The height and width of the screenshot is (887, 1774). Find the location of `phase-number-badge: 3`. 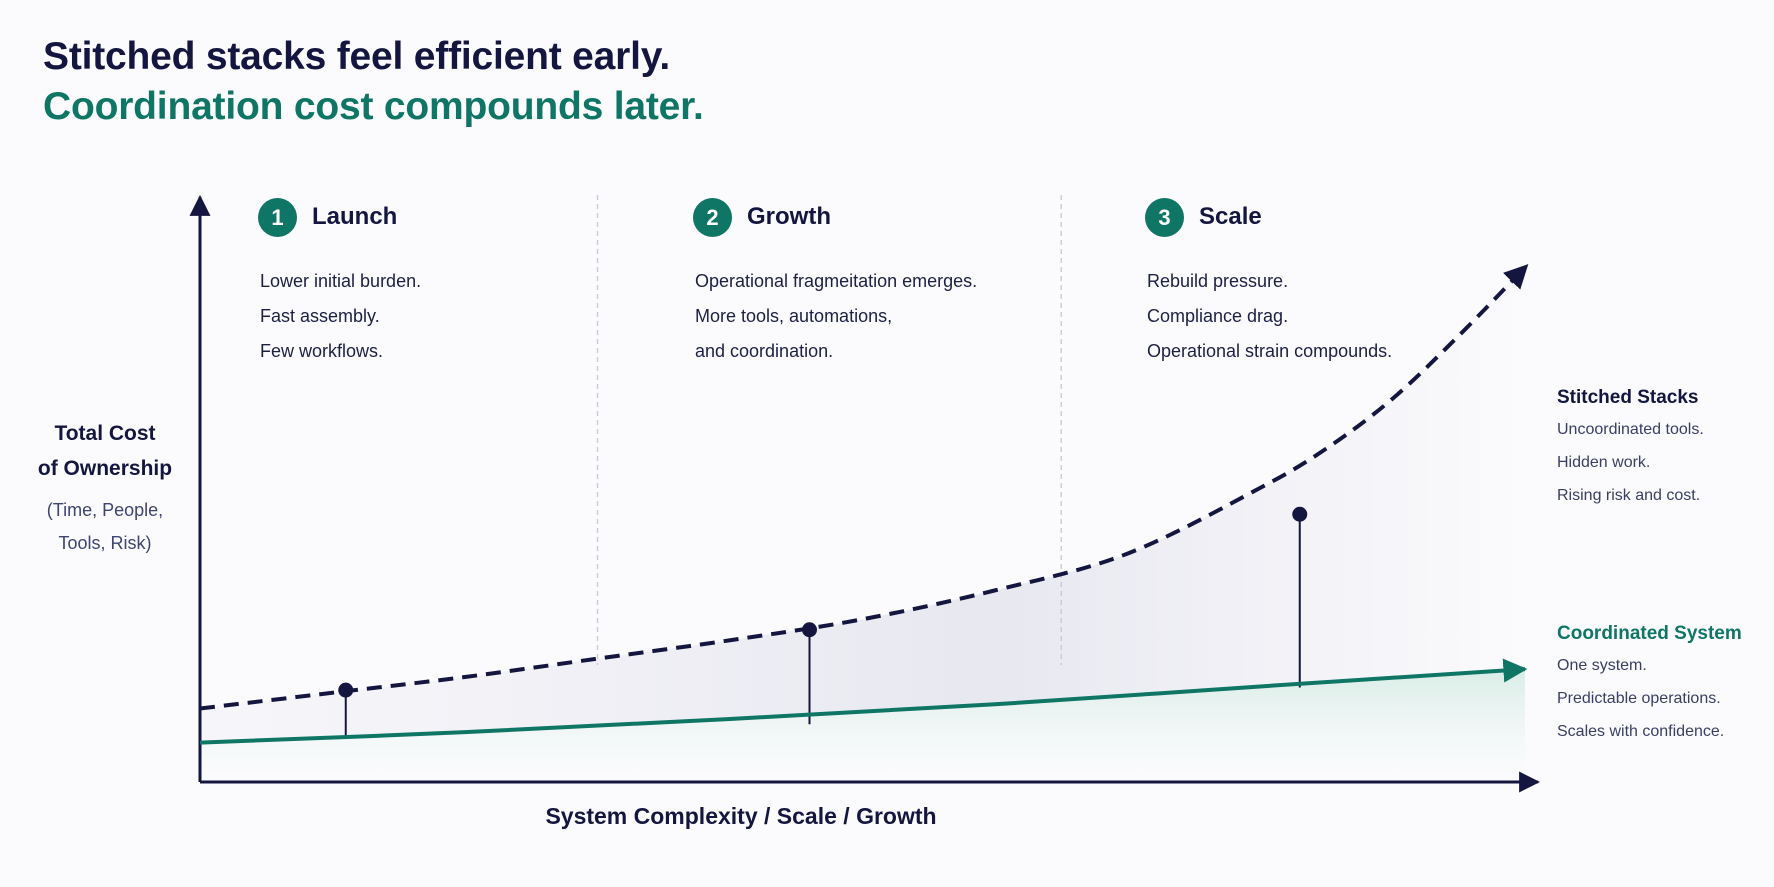

phase-number-badge: 3 is located at coordinates (1164, 217).